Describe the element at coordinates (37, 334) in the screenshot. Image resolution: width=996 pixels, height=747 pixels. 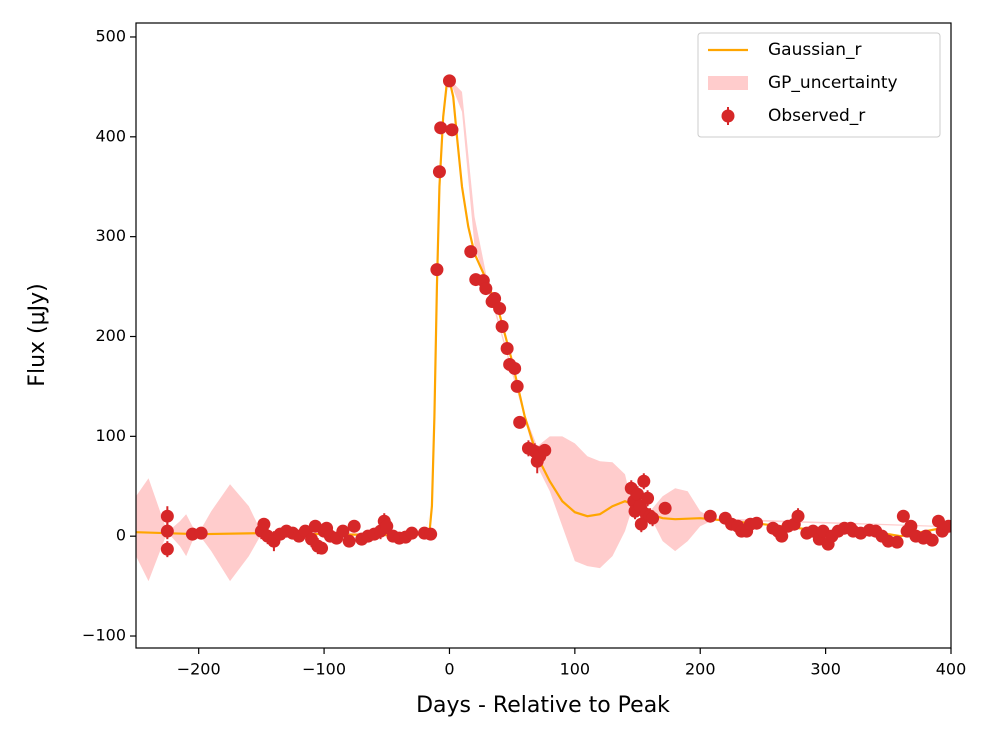
I see `y-axis-label: Flux (μJy)` at that location.